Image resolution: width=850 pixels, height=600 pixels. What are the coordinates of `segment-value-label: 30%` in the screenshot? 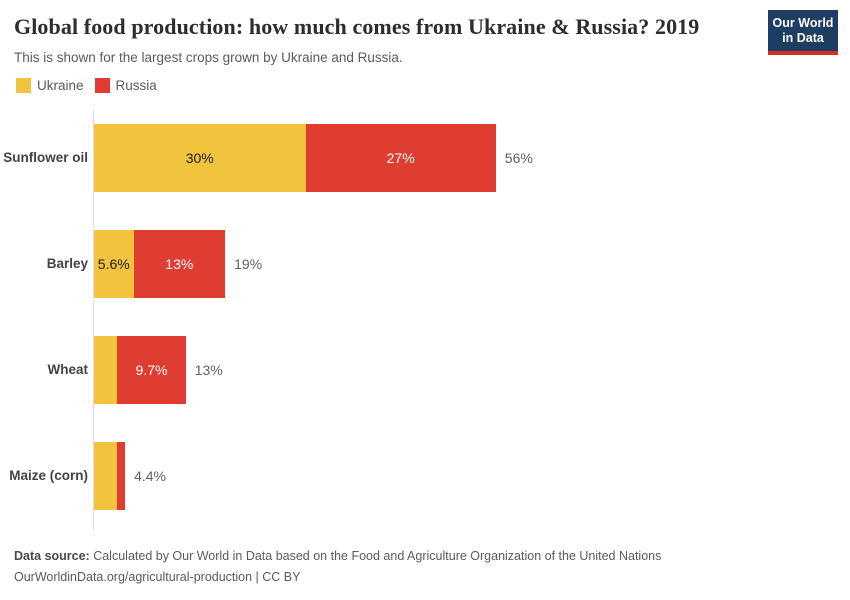 It's located at (199, 158).